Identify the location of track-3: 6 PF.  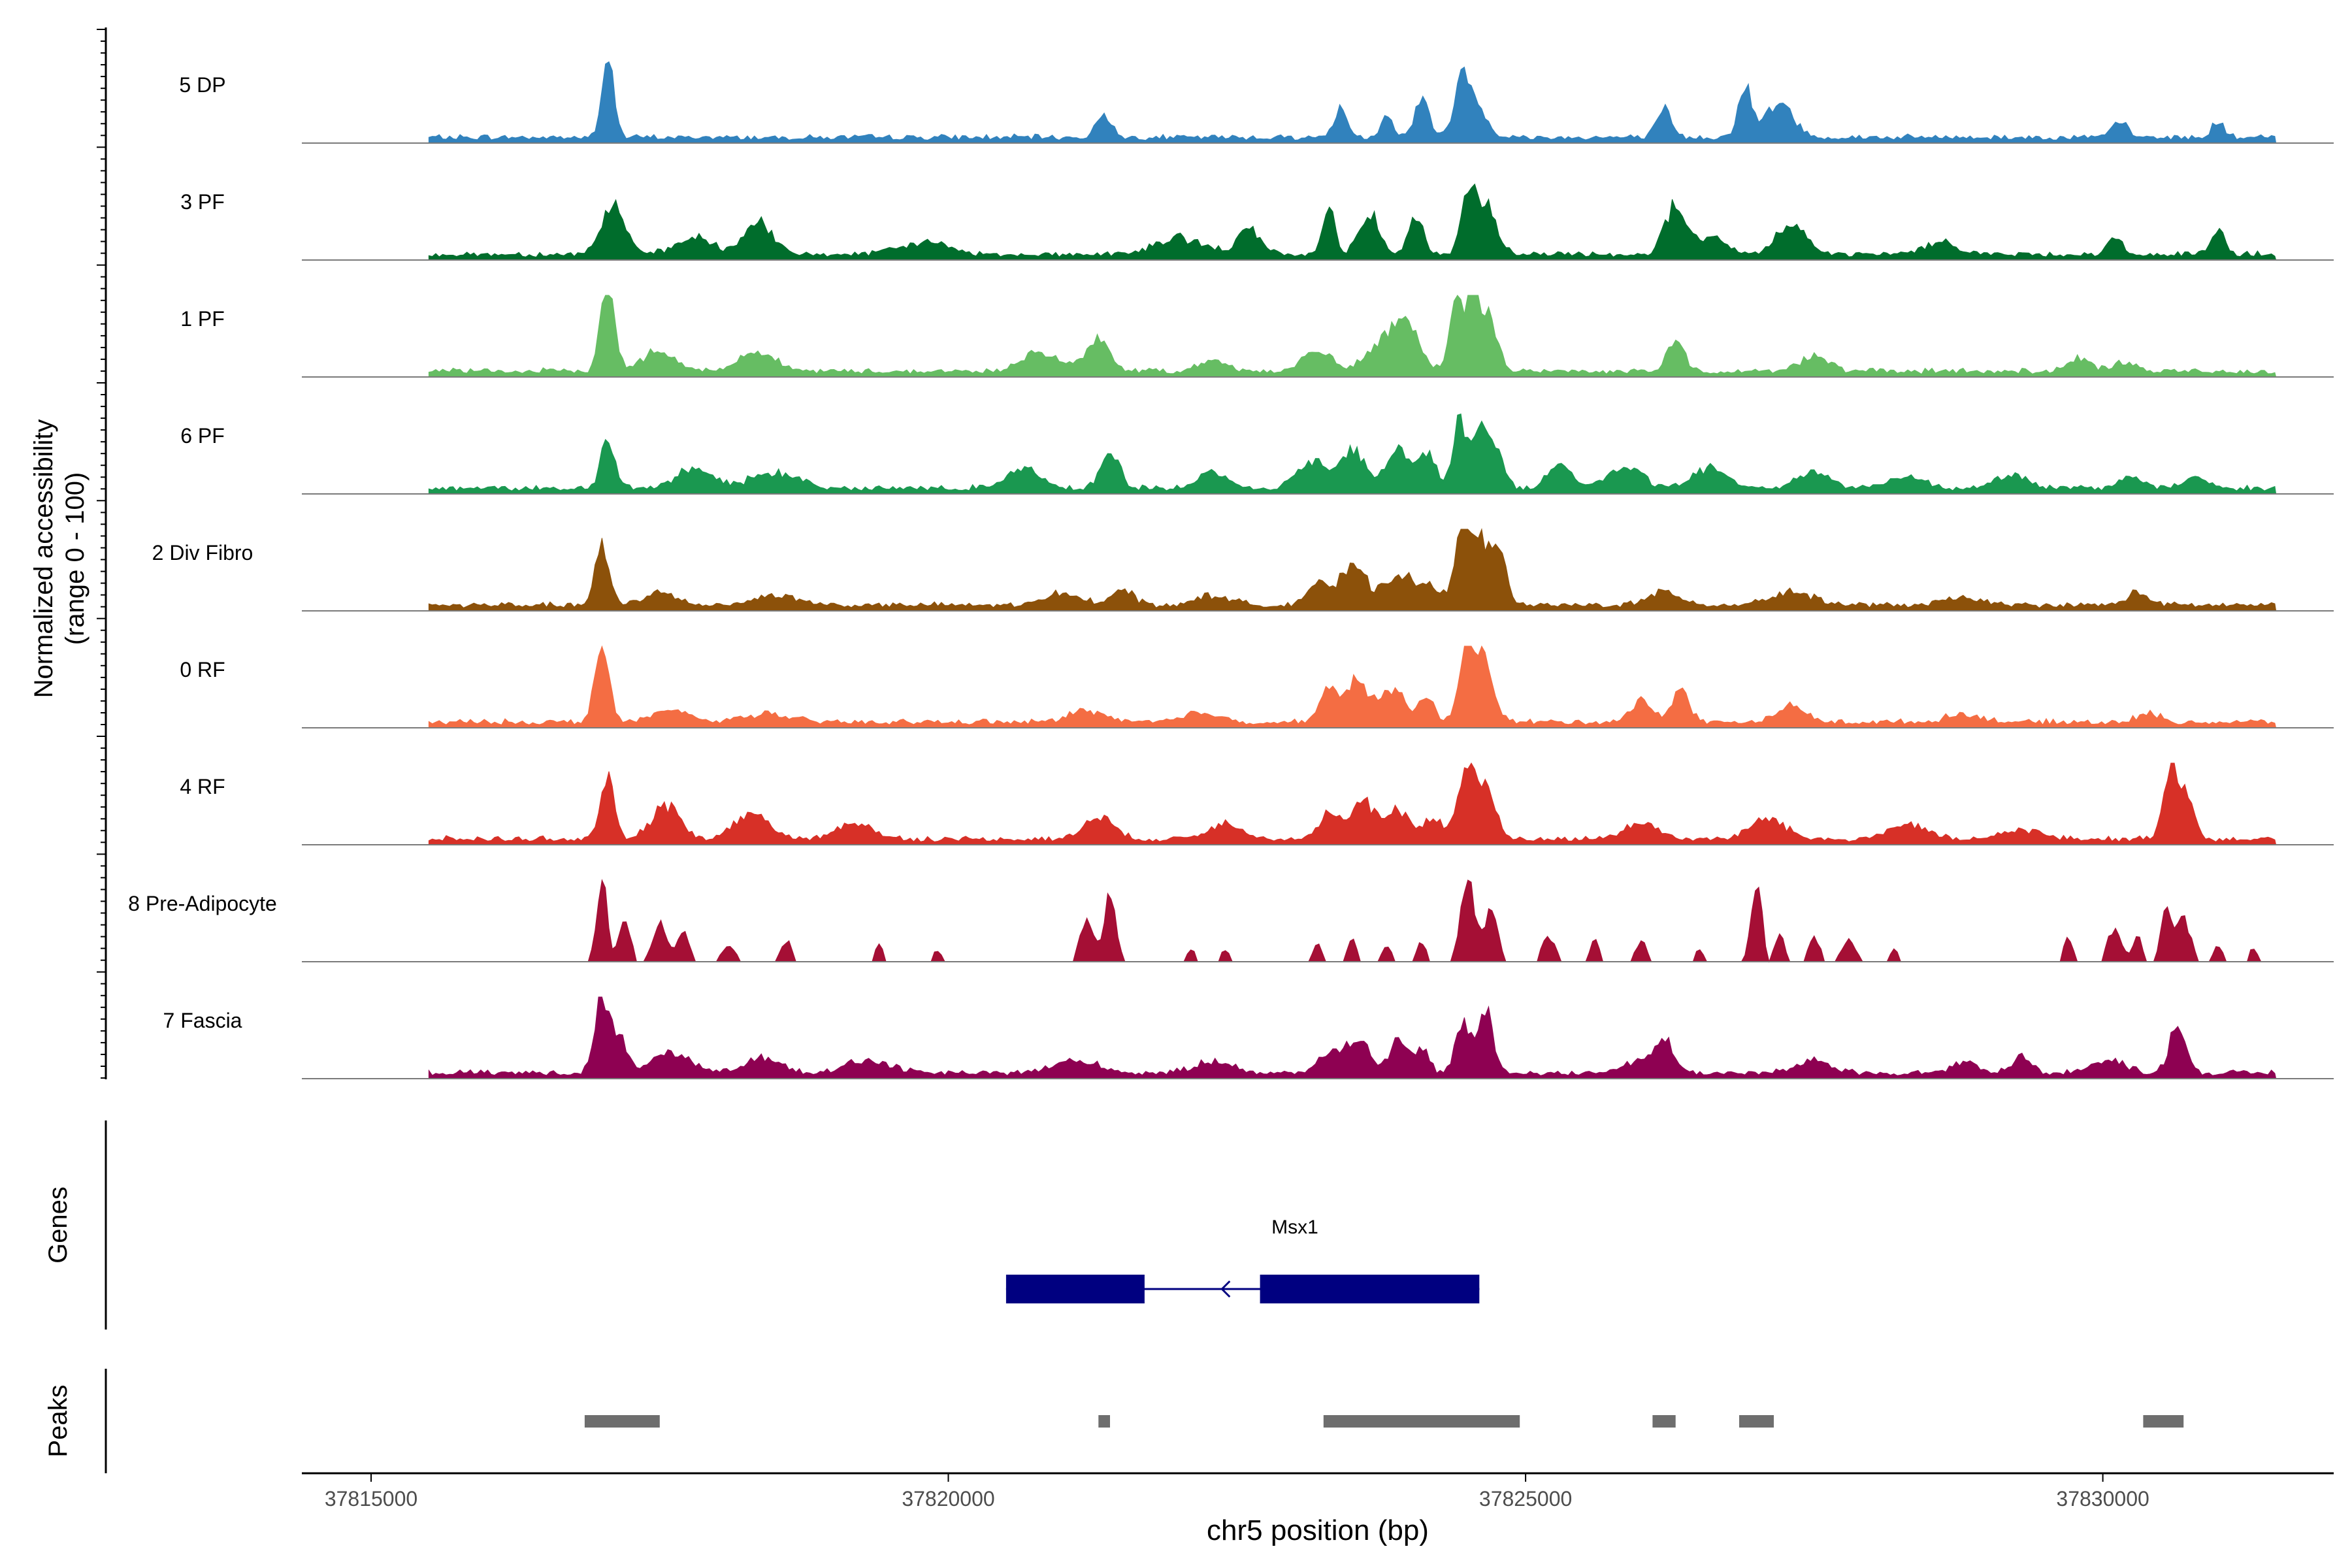
(1257, 454).